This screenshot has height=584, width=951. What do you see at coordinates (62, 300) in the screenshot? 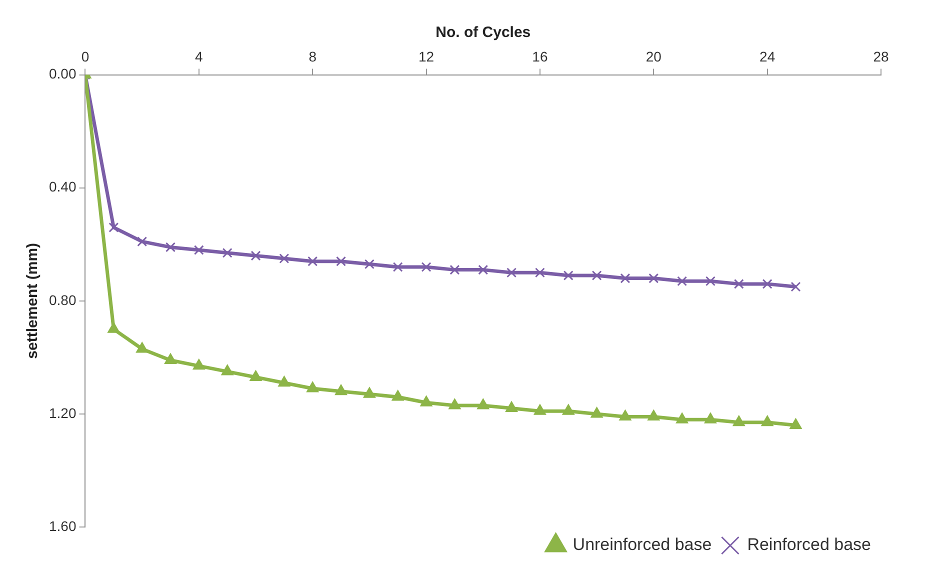
I see `y-tick-label: 0.80` at bounding box center [62, 300].